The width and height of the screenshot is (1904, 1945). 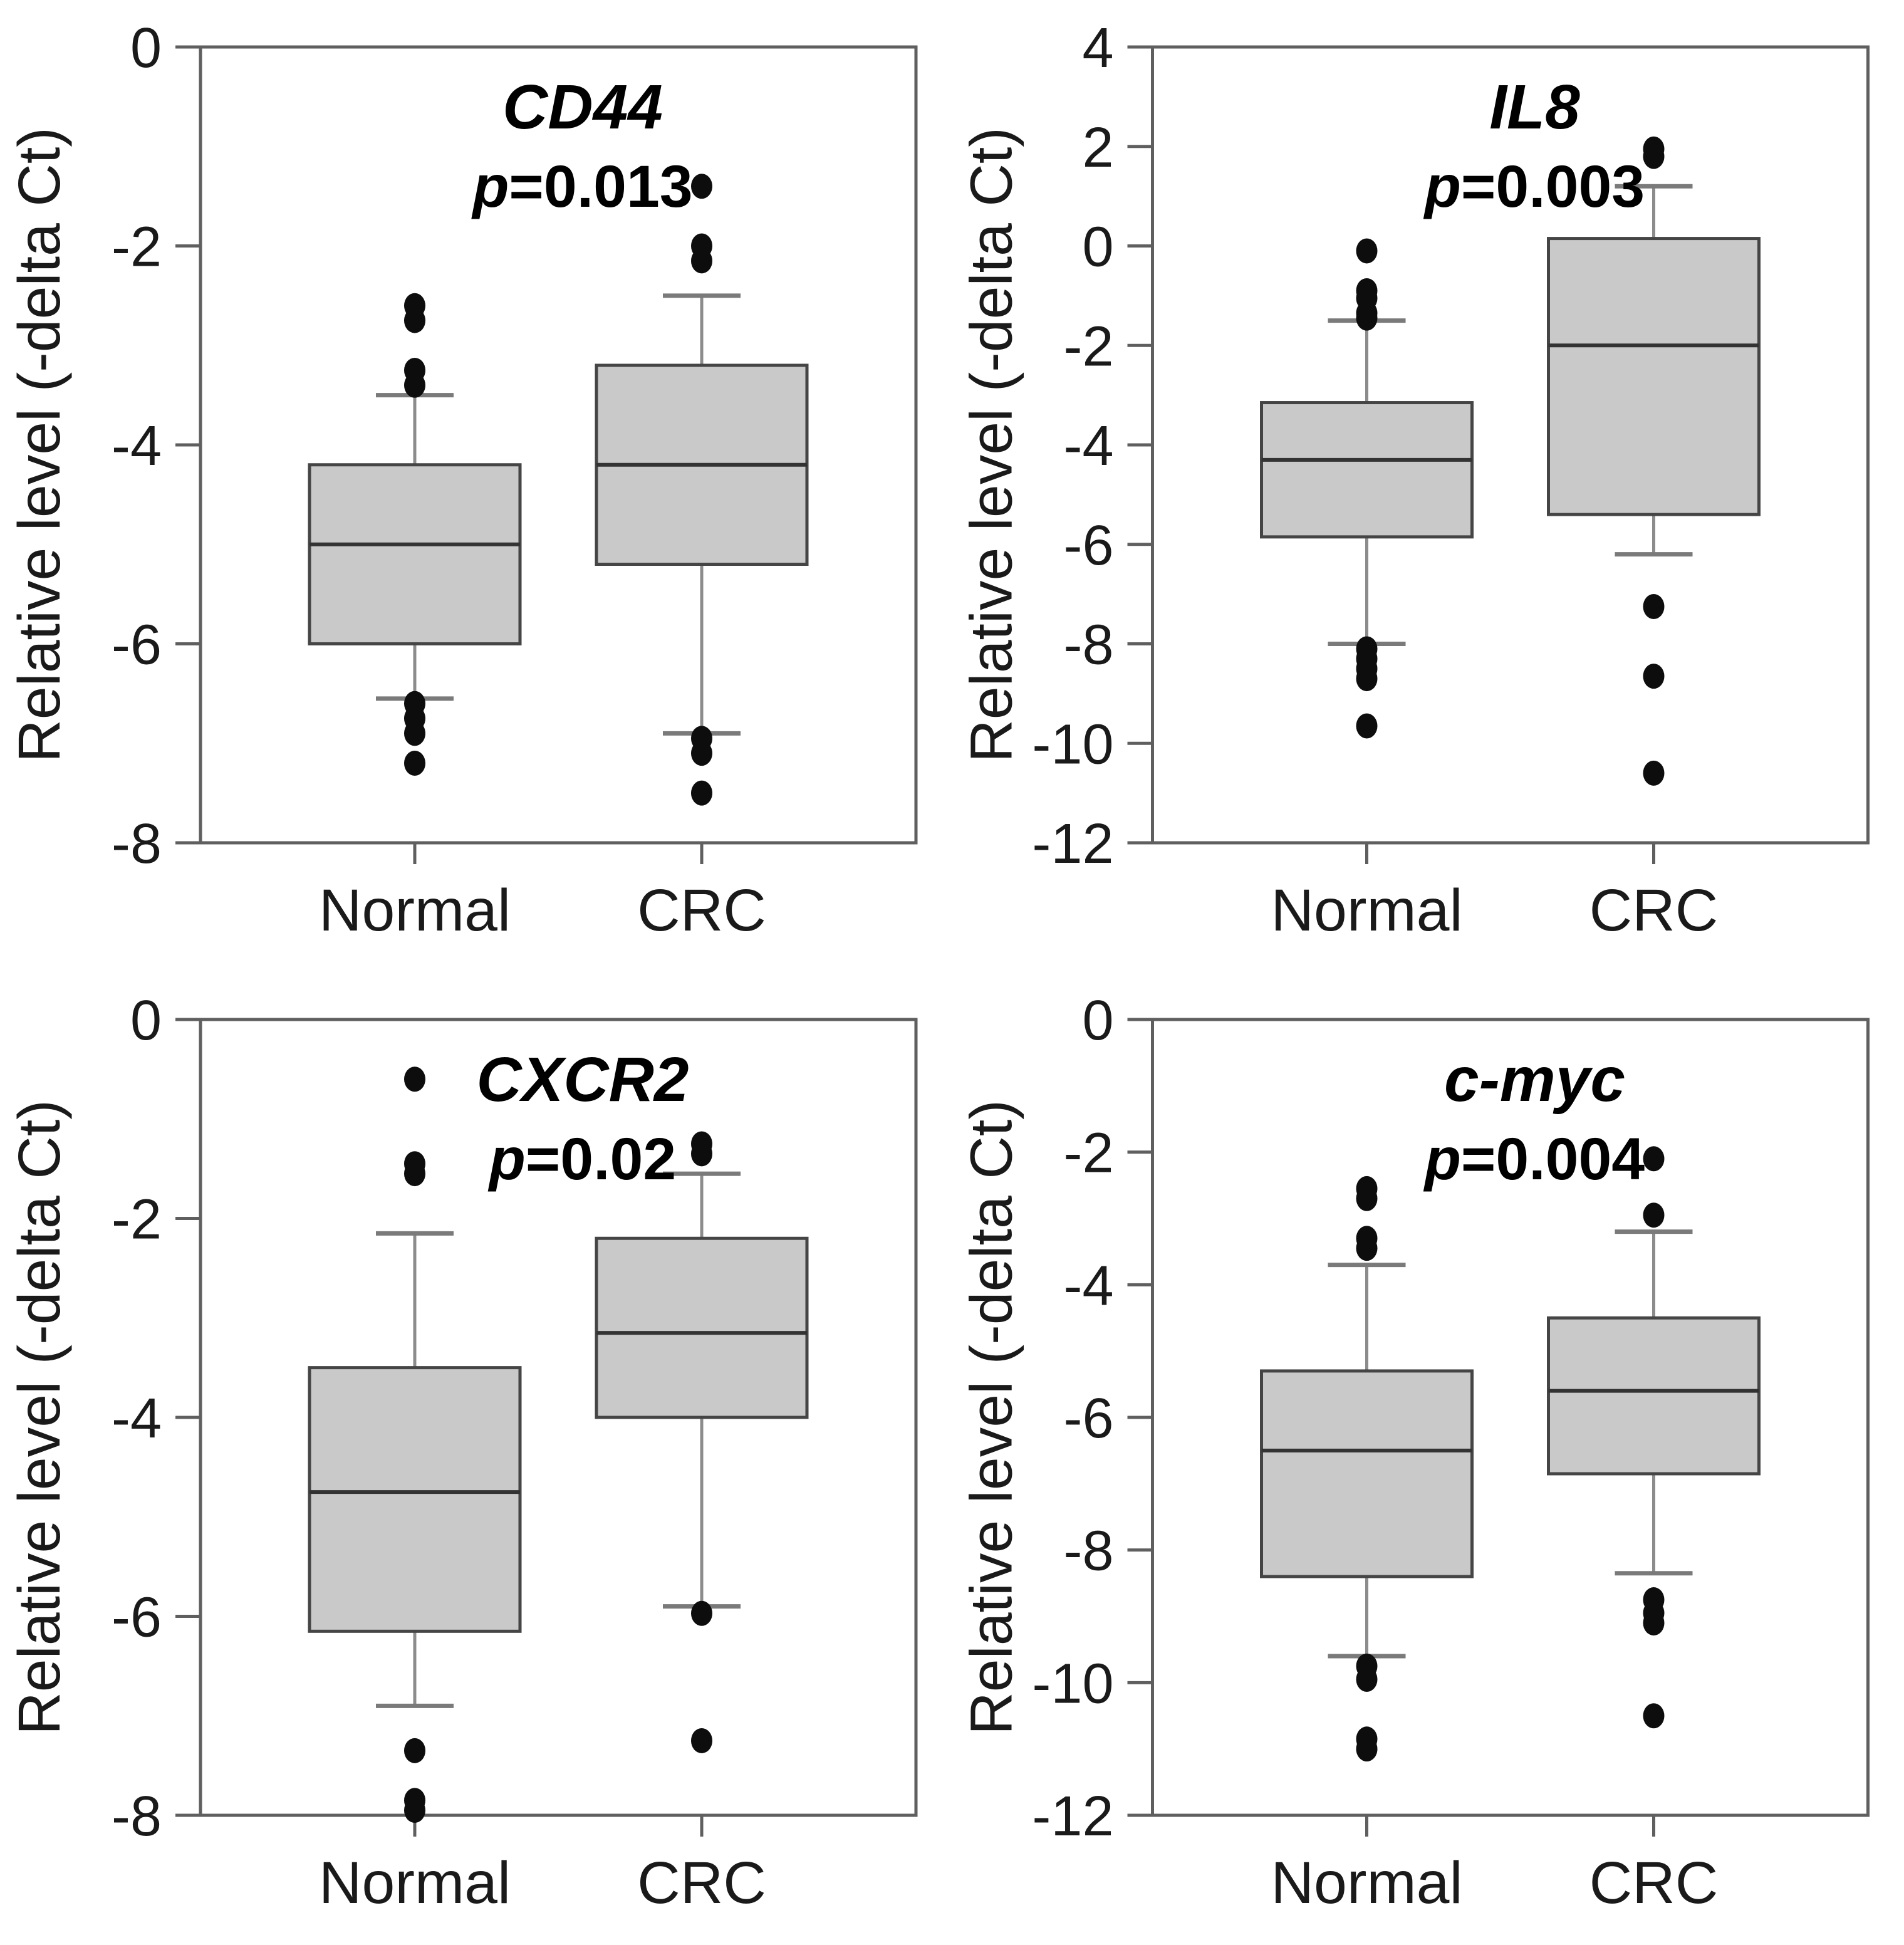 I want to click on p-value-text: =0.02, so click(x=601, y=1159).